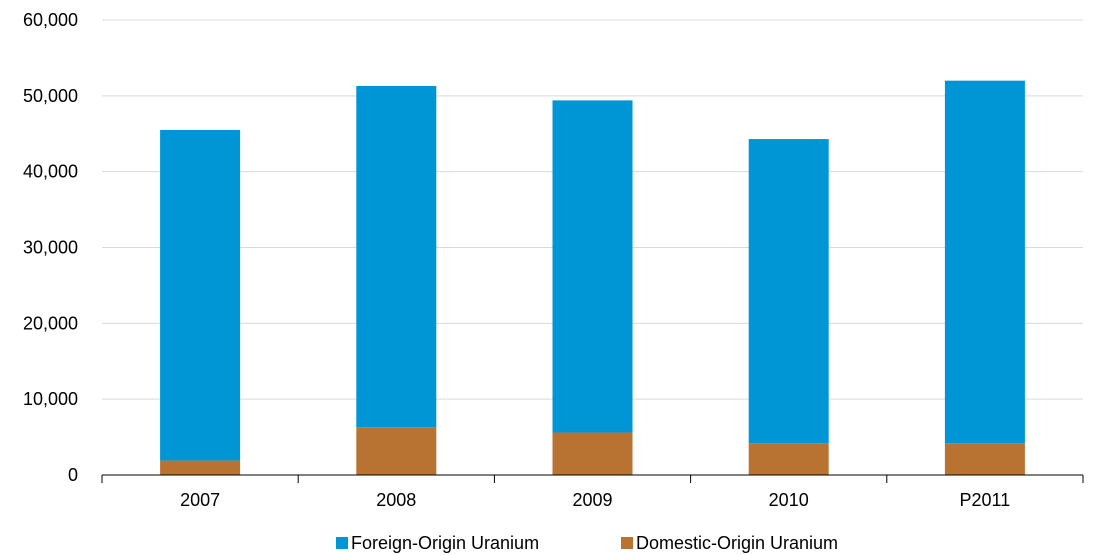  Describe the element at coordinates (984, 459) in the screenshot. I see `bar-domestic-p2011` at that location.